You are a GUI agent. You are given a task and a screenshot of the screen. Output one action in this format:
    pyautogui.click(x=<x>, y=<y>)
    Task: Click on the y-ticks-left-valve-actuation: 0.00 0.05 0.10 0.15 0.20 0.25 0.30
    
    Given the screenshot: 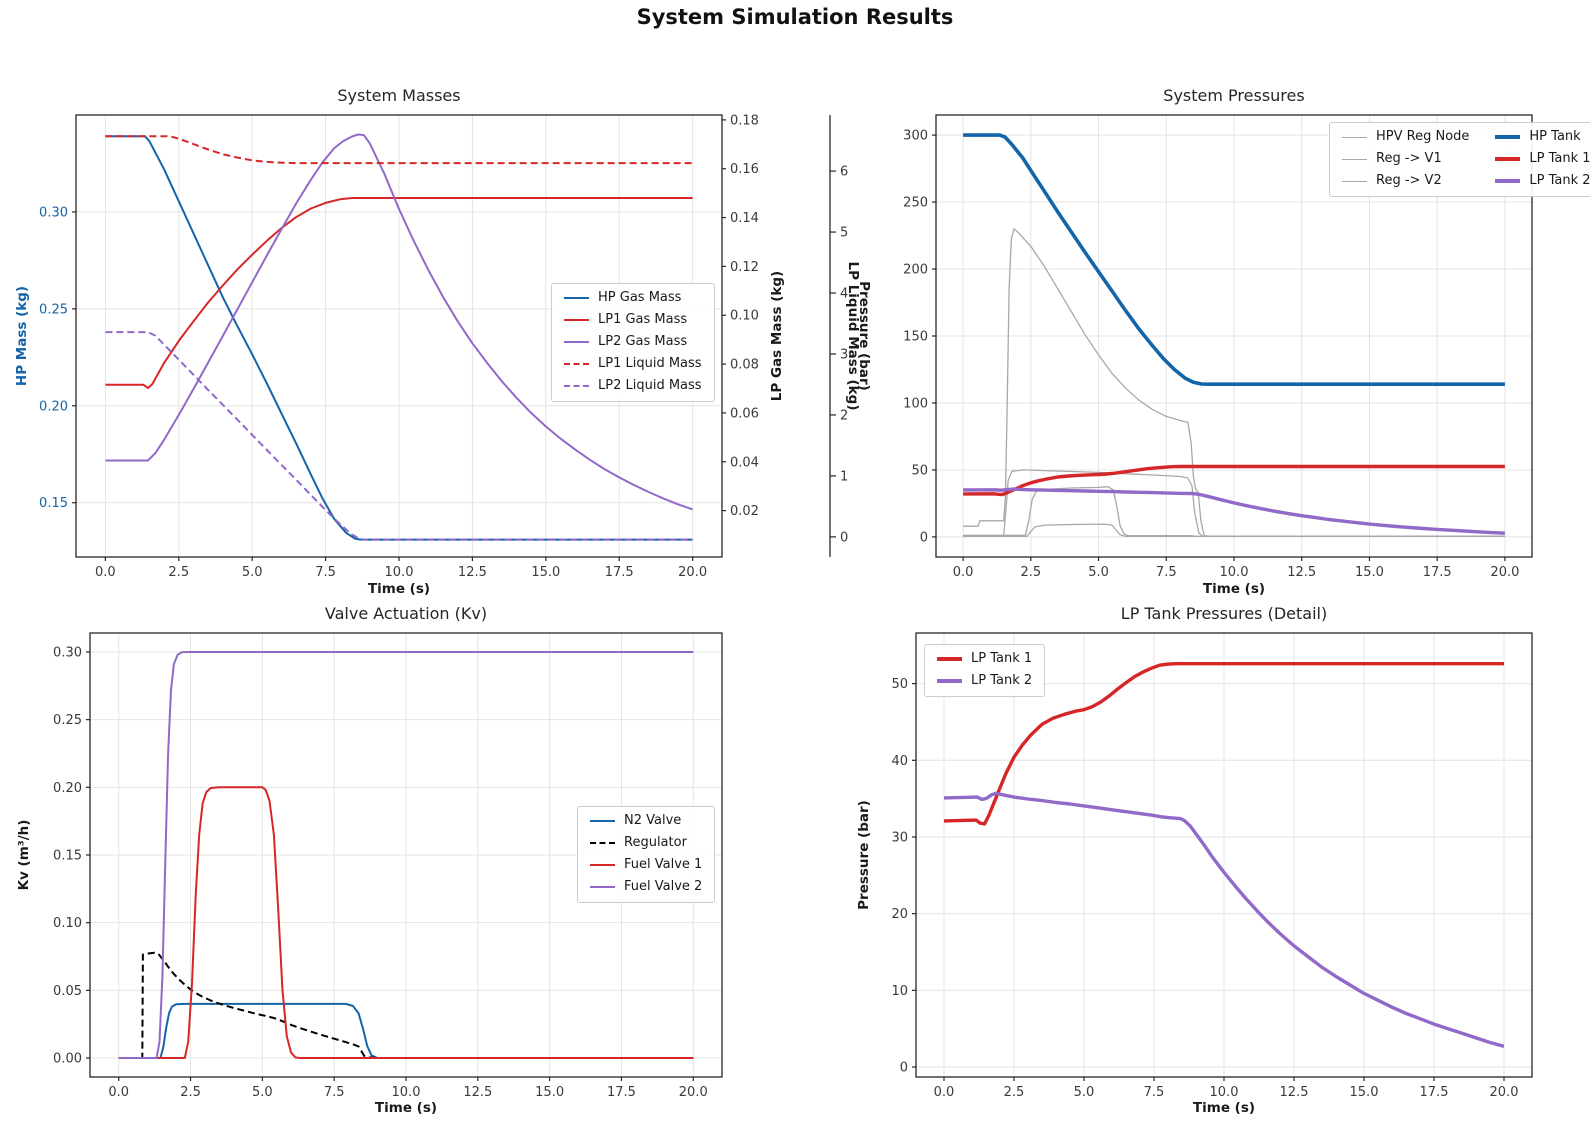 What is the action you would take?
    pyautogui.click(x=71, y=856)
    